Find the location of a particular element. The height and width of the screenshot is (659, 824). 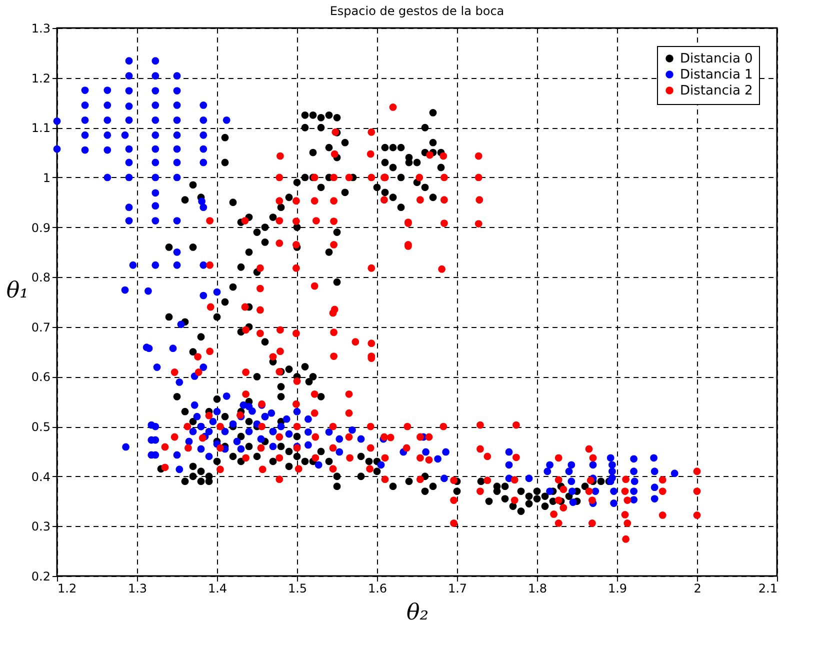

x-tick-label: 1.8 is located at coordinates (538, 589).